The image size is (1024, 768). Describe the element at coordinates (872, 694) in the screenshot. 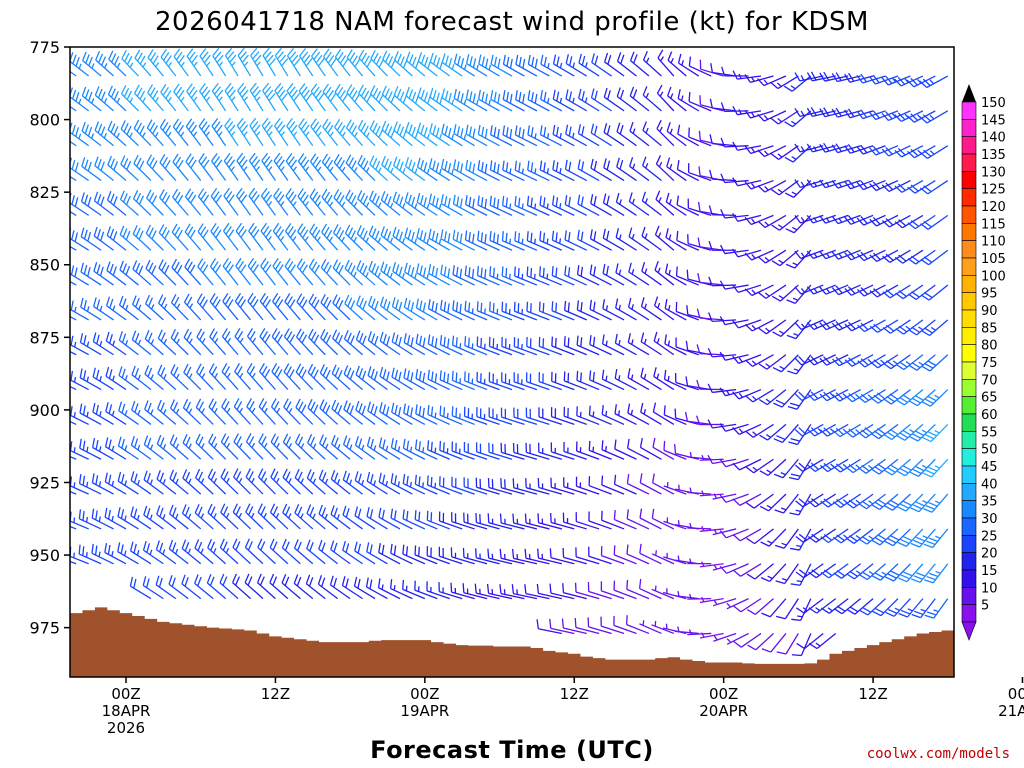

I see `x-tick-label: 12Z` at that location.